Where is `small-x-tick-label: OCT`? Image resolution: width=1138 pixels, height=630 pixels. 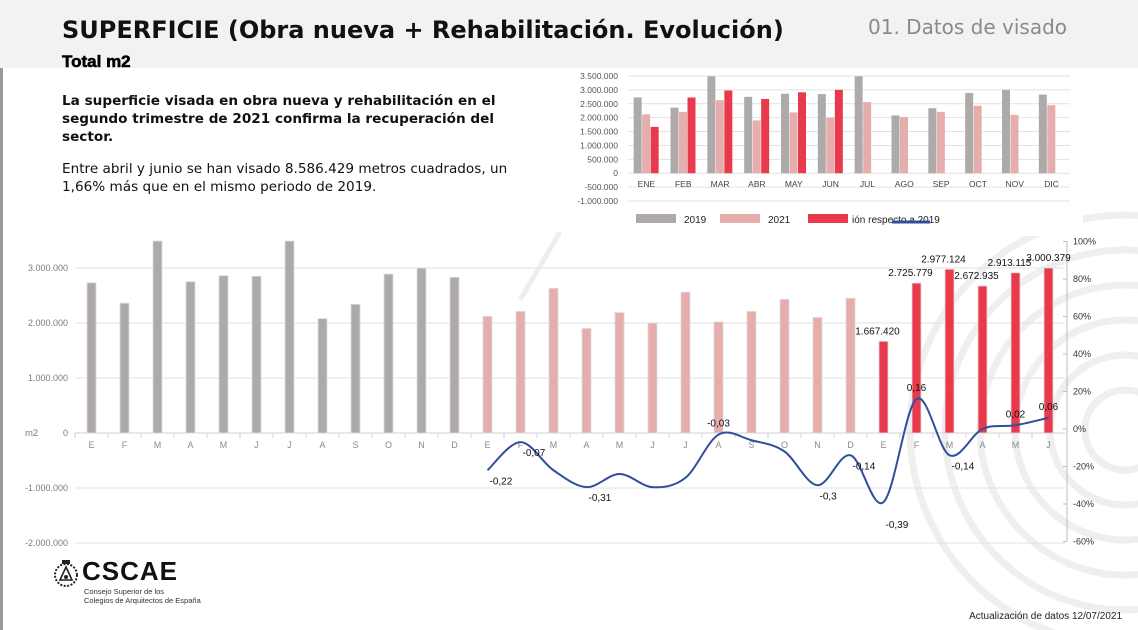
small-x-tick-label: OCT is located at coordinates (978, 184).